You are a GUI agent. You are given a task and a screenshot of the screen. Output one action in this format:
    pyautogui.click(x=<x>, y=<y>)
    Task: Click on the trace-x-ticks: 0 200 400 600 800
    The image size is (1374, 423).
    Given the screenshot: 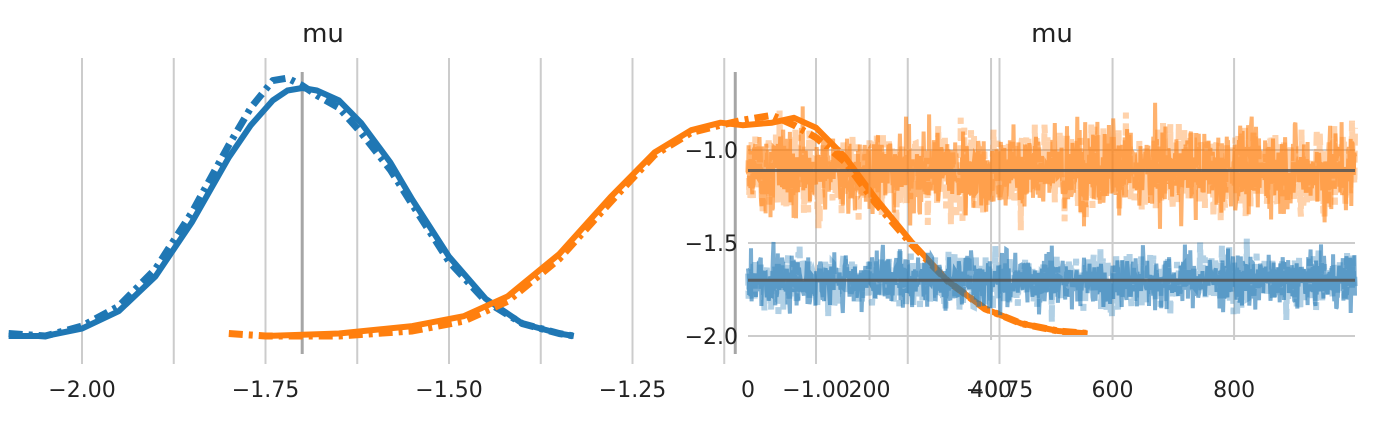 What is the action you would take?
    pyautogui.click(x=998, y=390)
    